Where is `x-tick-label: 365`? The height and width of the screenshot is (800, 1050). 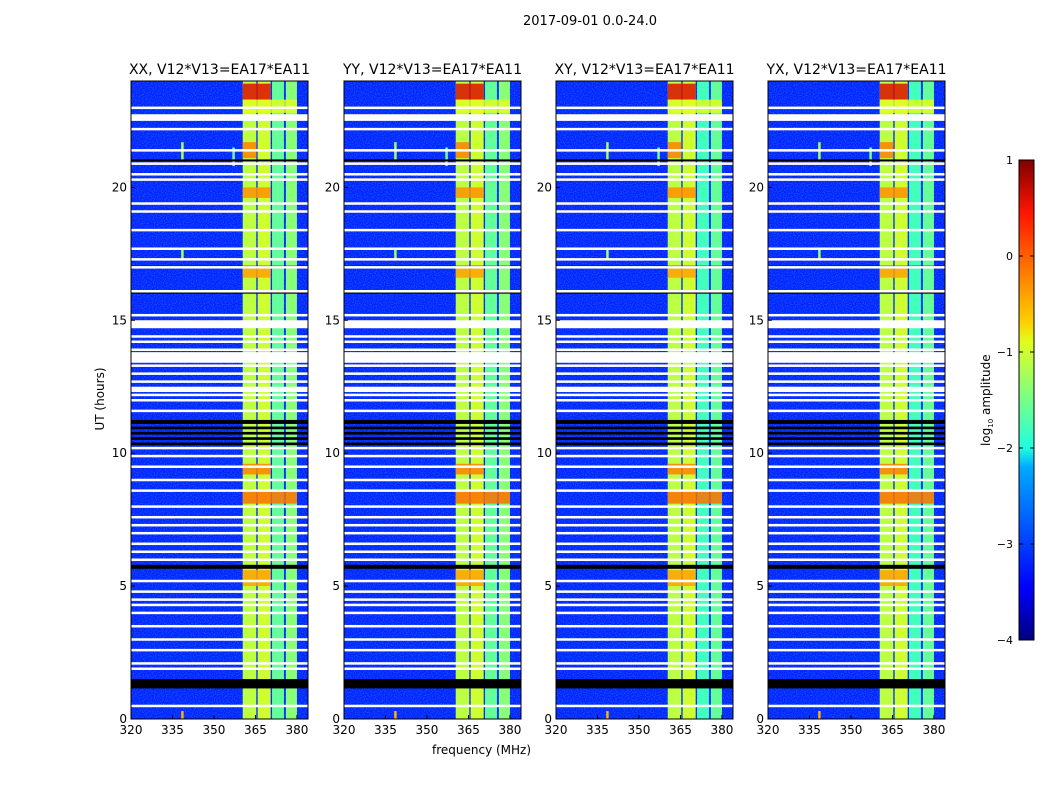 x-tick-label: 365 is located at coordinates (892, 730).